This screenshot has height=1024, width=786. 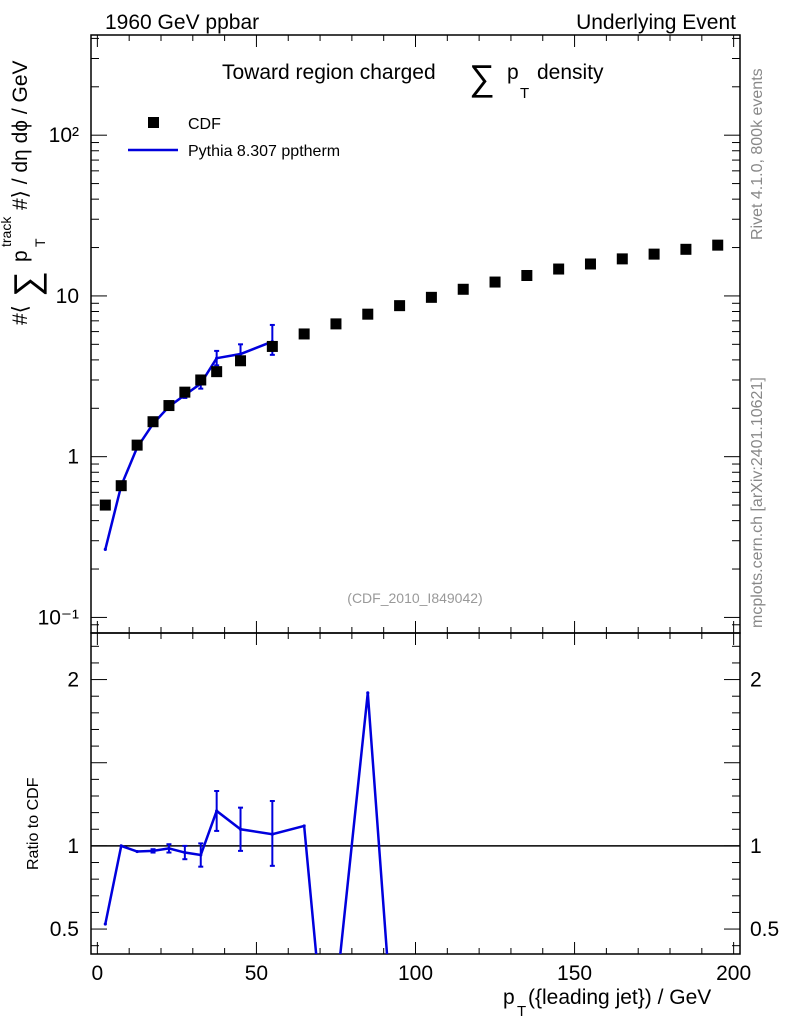 What do you see at coordinates (64, 929) in the screenshot?
I see `ratio-ytick-label-left: 0.5` at bounding box center [64, 929].